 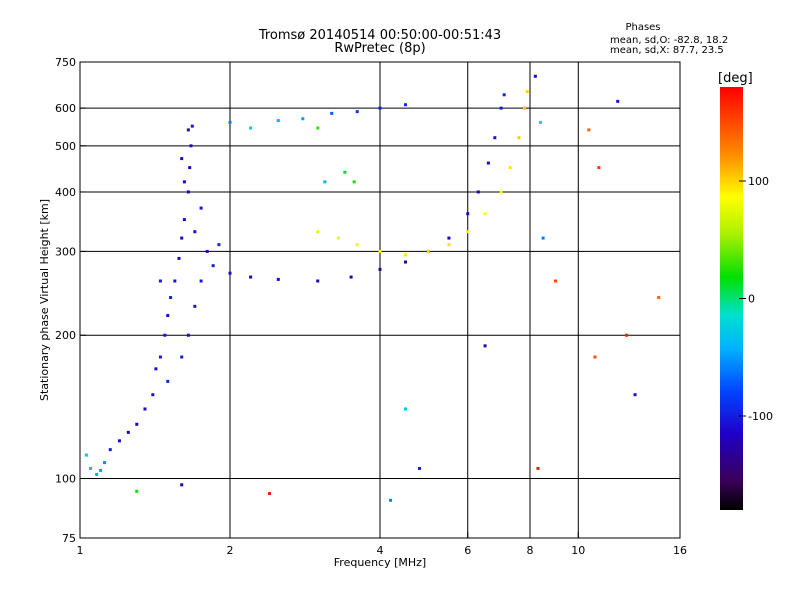 I want to click on chart-title: Tromsø 20140514 00:50:00-00:51:43, so click(x=379, y=35).